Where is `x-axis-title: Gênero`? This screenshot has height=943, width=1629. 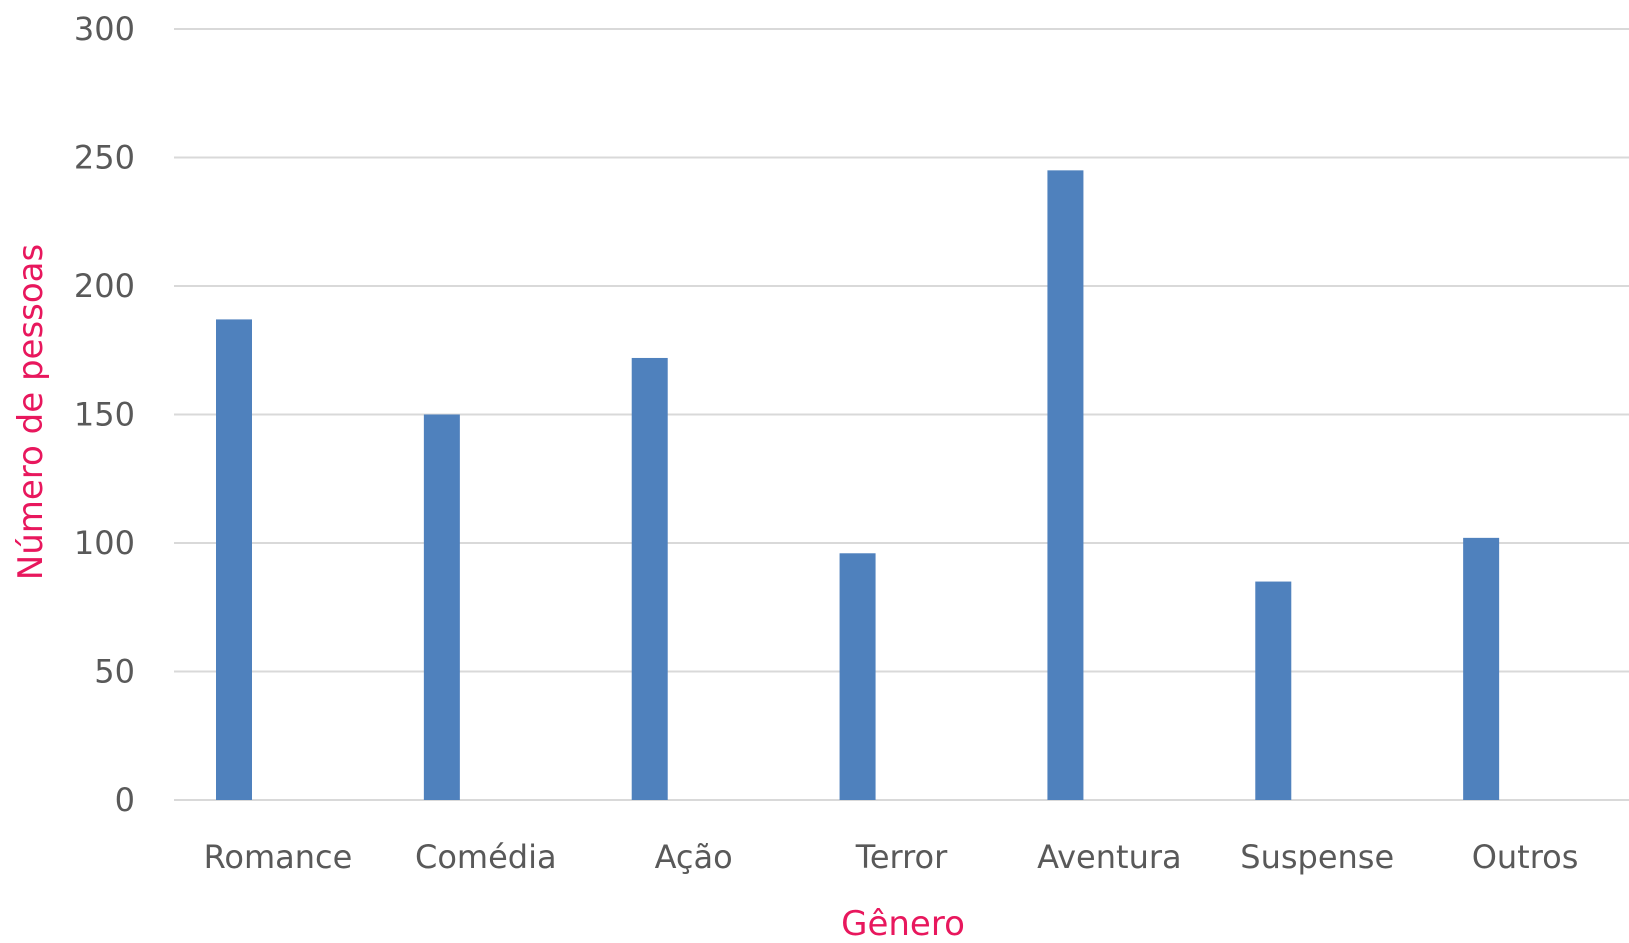 x-axis-title: Gênero is located at coordinates (903, 923).